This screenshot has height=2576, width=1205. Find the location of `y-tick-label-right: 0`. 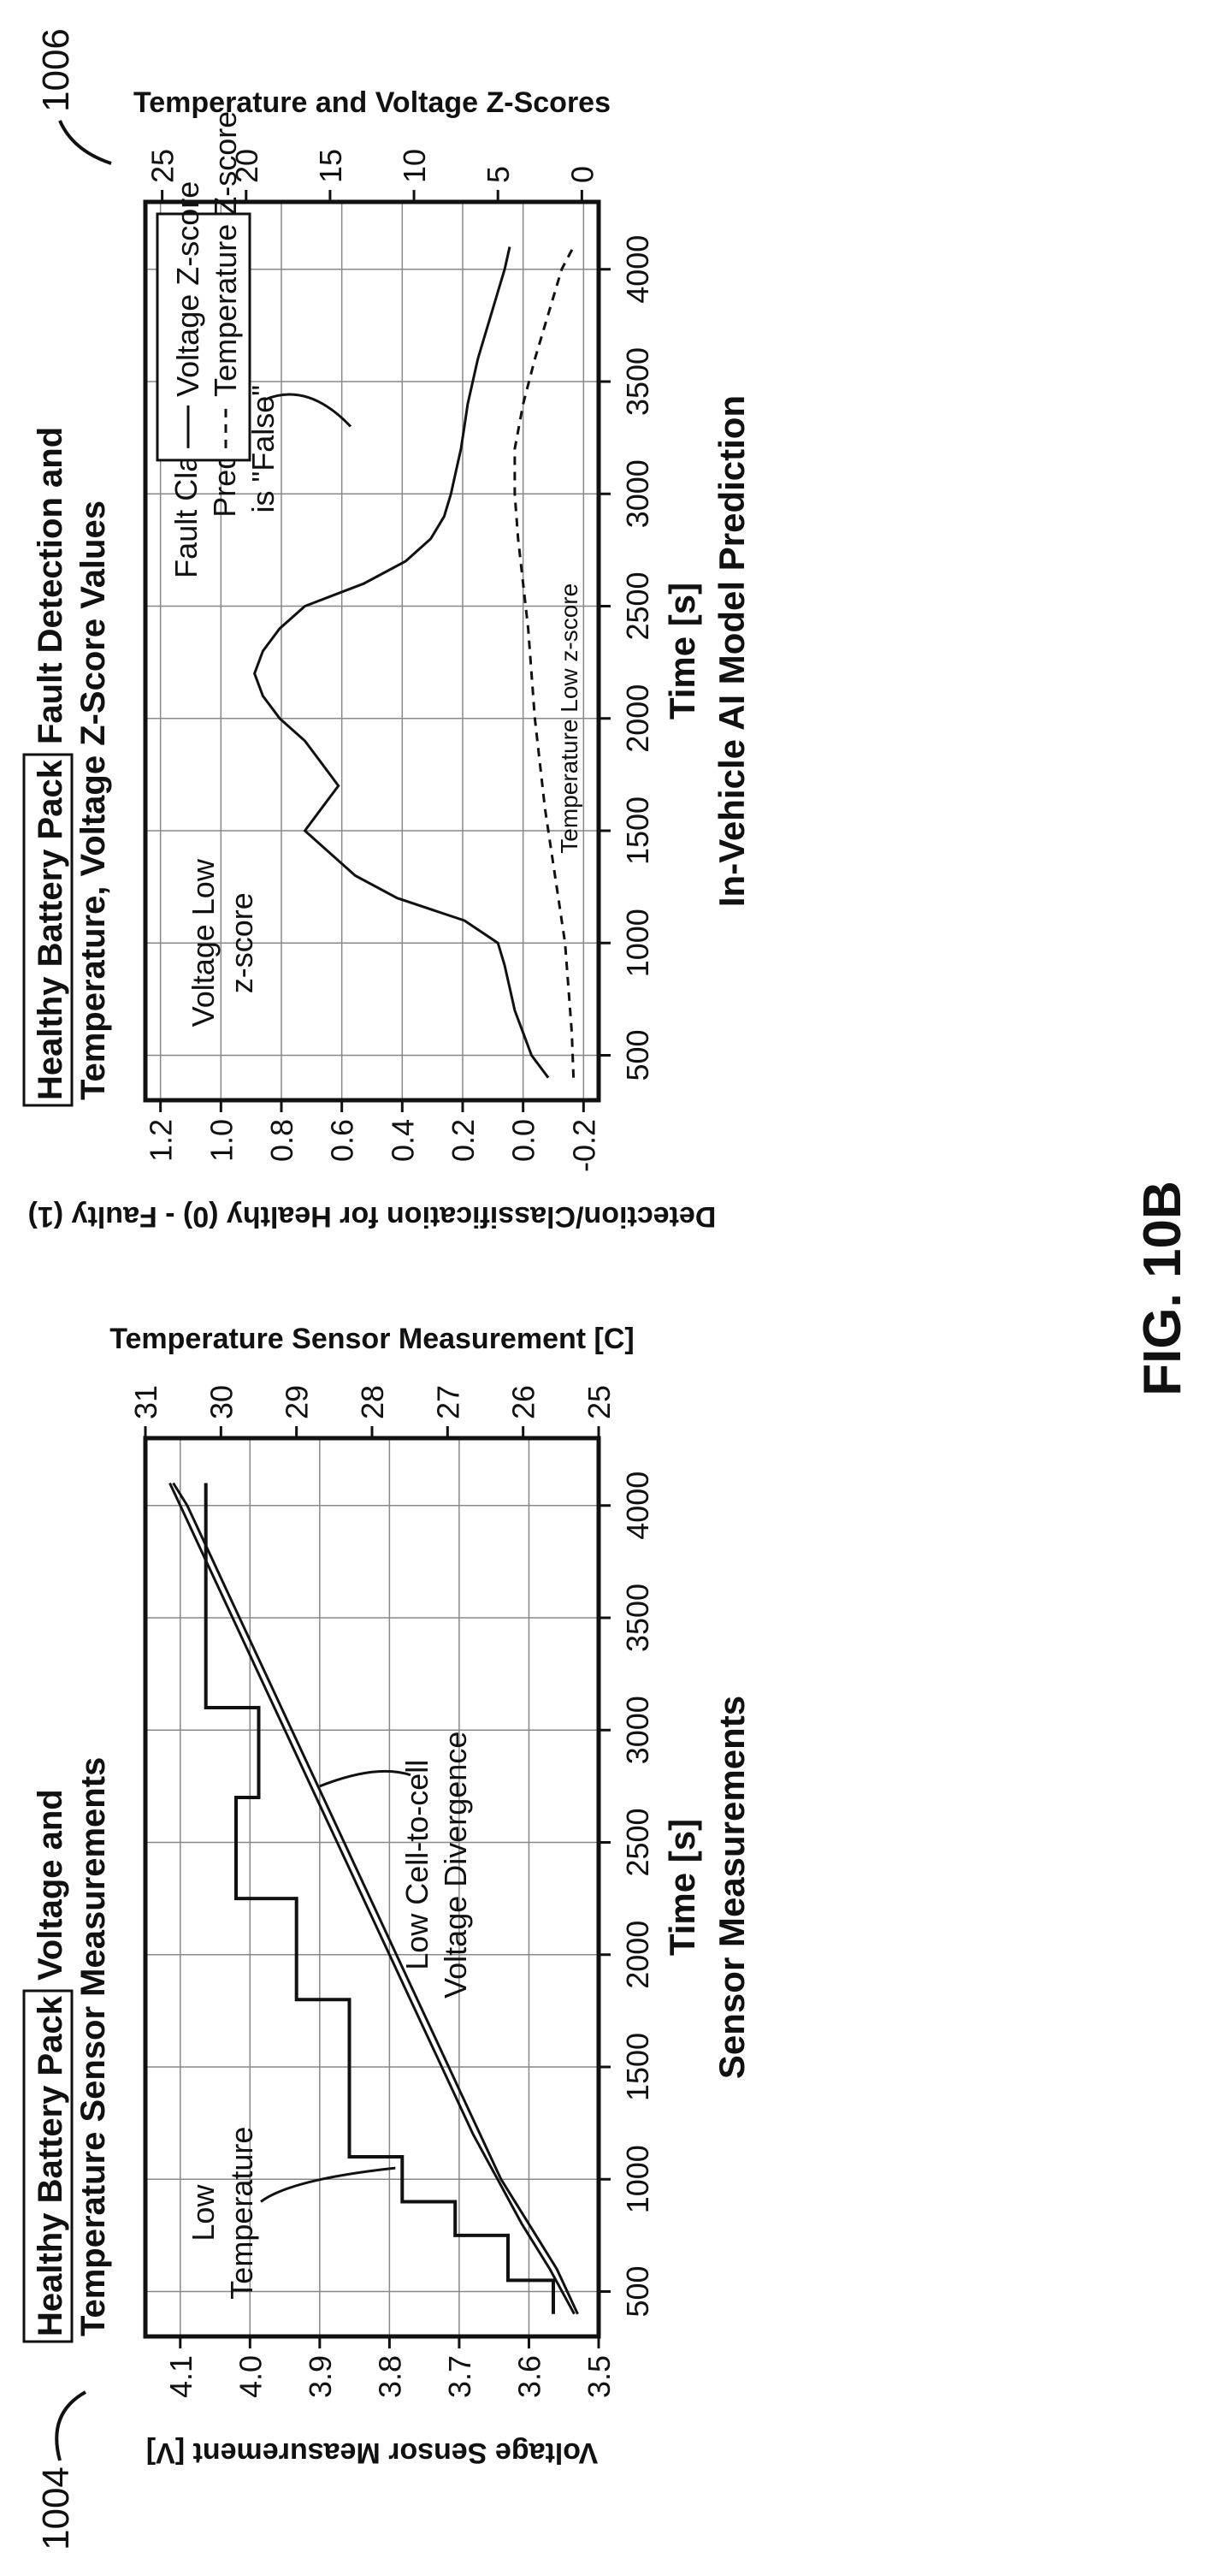

y-tick-label-right: 0 is located at coordinates (582, 174).